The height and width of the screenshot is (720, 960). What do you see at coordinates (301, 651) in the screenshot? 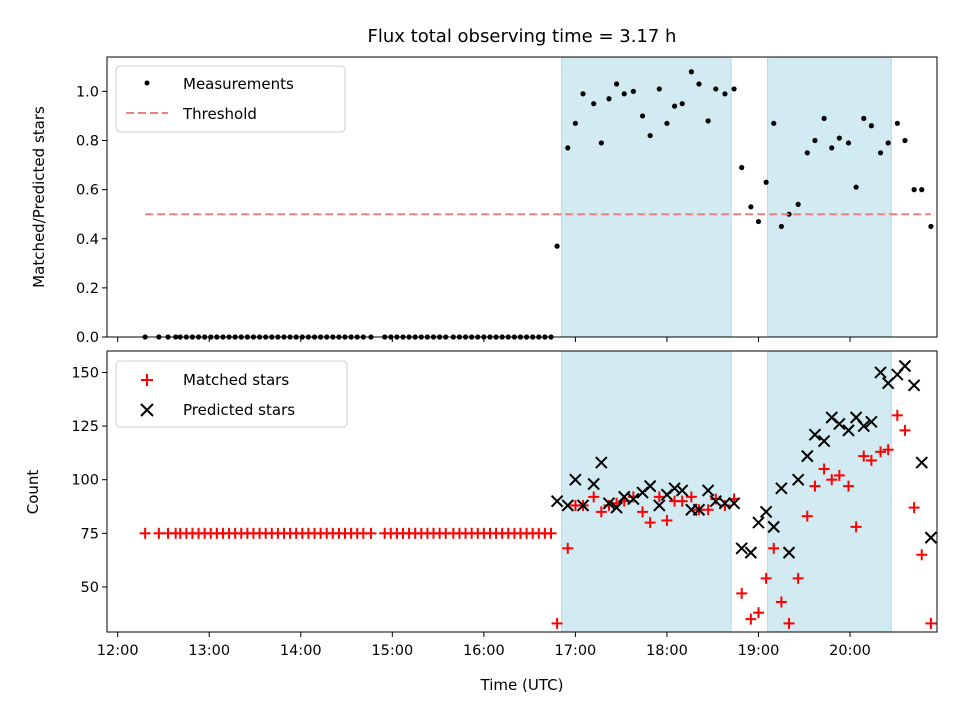
I see `x-tick-label: 14:00` at bounding box center [301, 651].